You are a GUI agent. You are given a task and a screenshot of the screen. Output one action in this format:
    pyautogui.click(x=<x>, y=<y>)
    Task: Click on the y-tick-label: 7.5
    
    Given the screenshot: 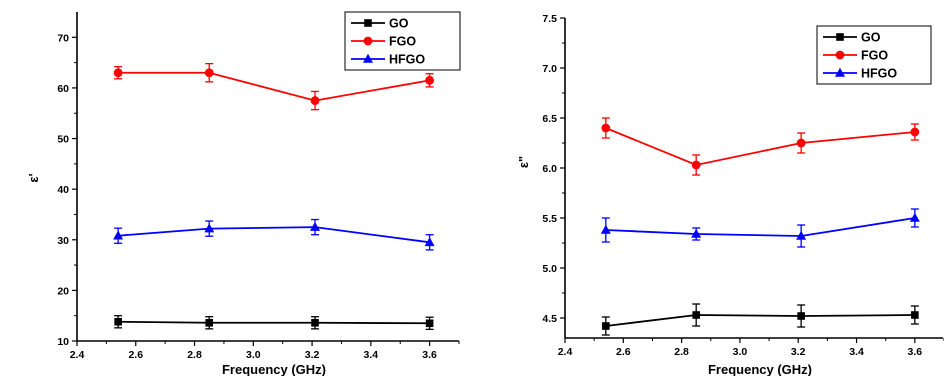 What is the action you would take?
    pyautogui.click(x=549, y=19)
    